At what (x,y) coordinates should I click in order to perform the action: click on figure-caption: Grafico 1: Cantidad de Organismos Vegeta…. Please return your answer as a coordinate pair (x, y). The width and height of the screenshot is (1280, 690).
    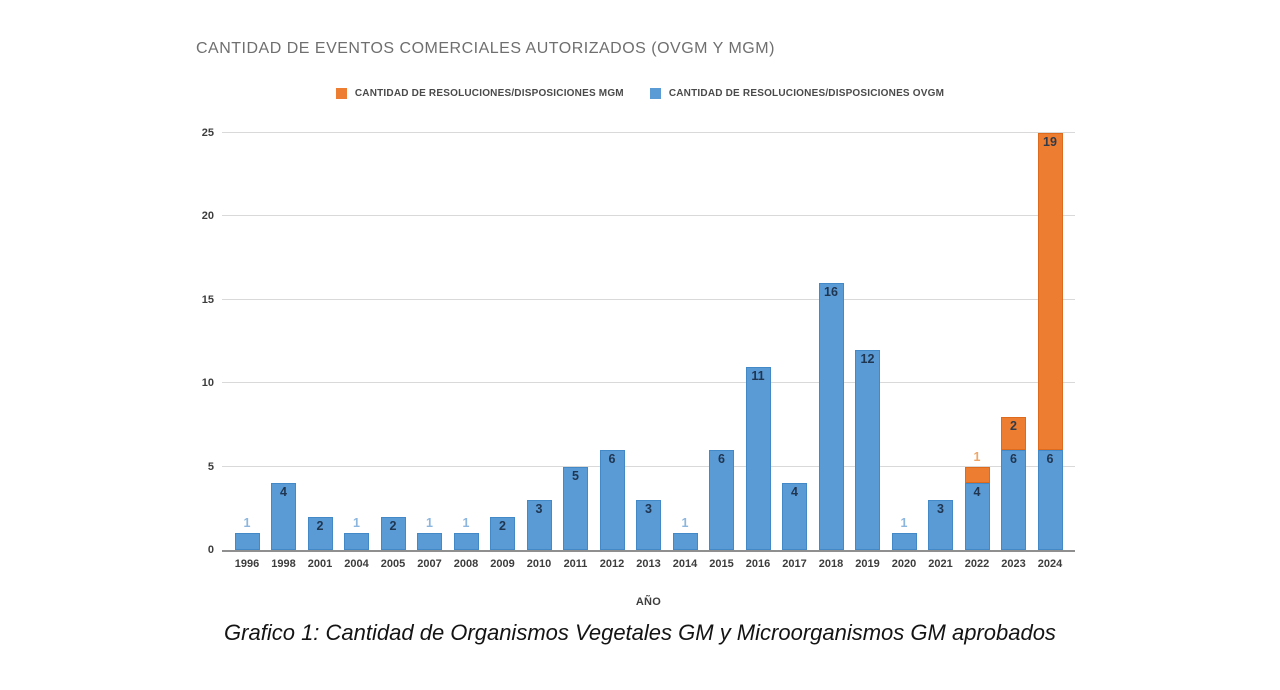
    Looking at the image, I should click on (640, 632).